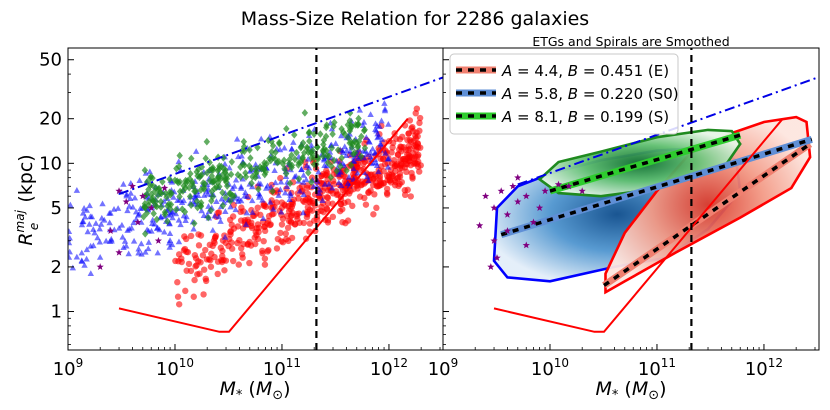 This screenshot has height=410, width=830. Describe the element at coordinates (254, 390) in the screenshot. I see `left-x-axis-label: M* (M⊙)` at that location.